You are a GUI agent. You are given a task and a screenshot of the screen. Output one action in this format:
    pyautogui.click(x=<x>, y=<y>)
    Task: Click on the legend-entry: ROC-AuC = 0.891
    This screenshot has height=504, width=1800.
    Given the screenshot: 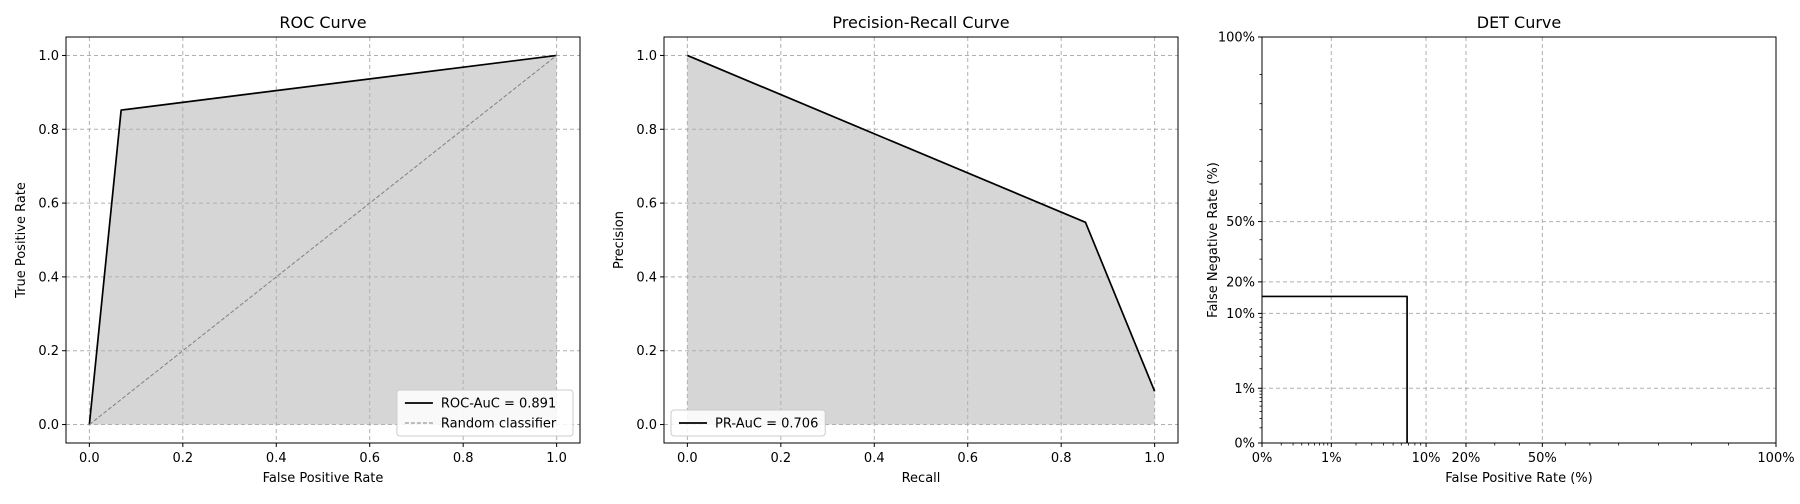 What is the action you would take?
    pyautogui.click(x=498, y=404)
    